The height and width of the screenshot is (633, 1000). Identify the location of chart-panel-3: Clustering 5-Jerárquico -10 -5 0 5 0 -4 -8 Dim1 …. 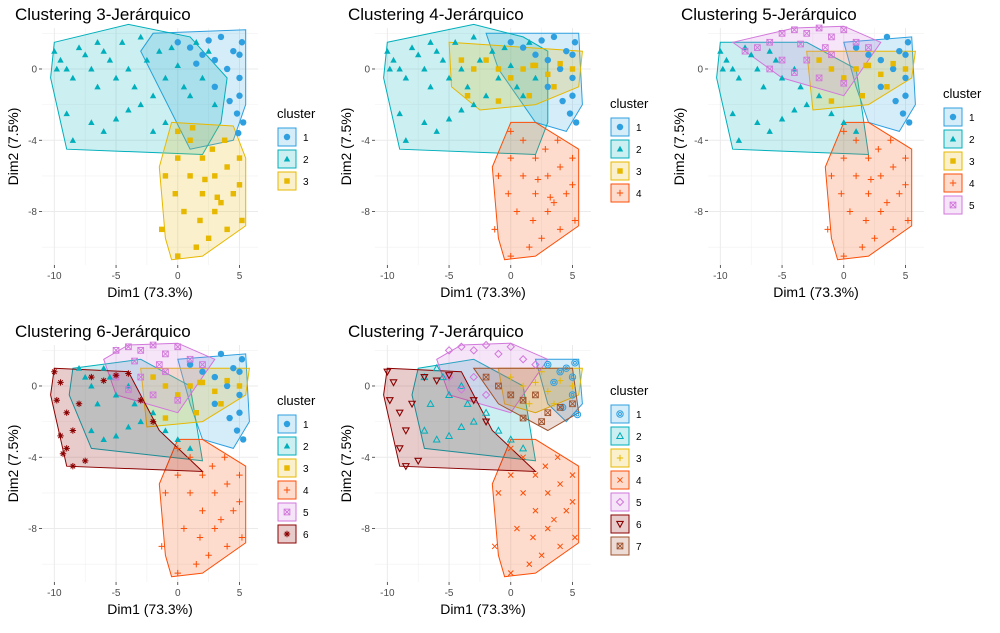
(826, 152).